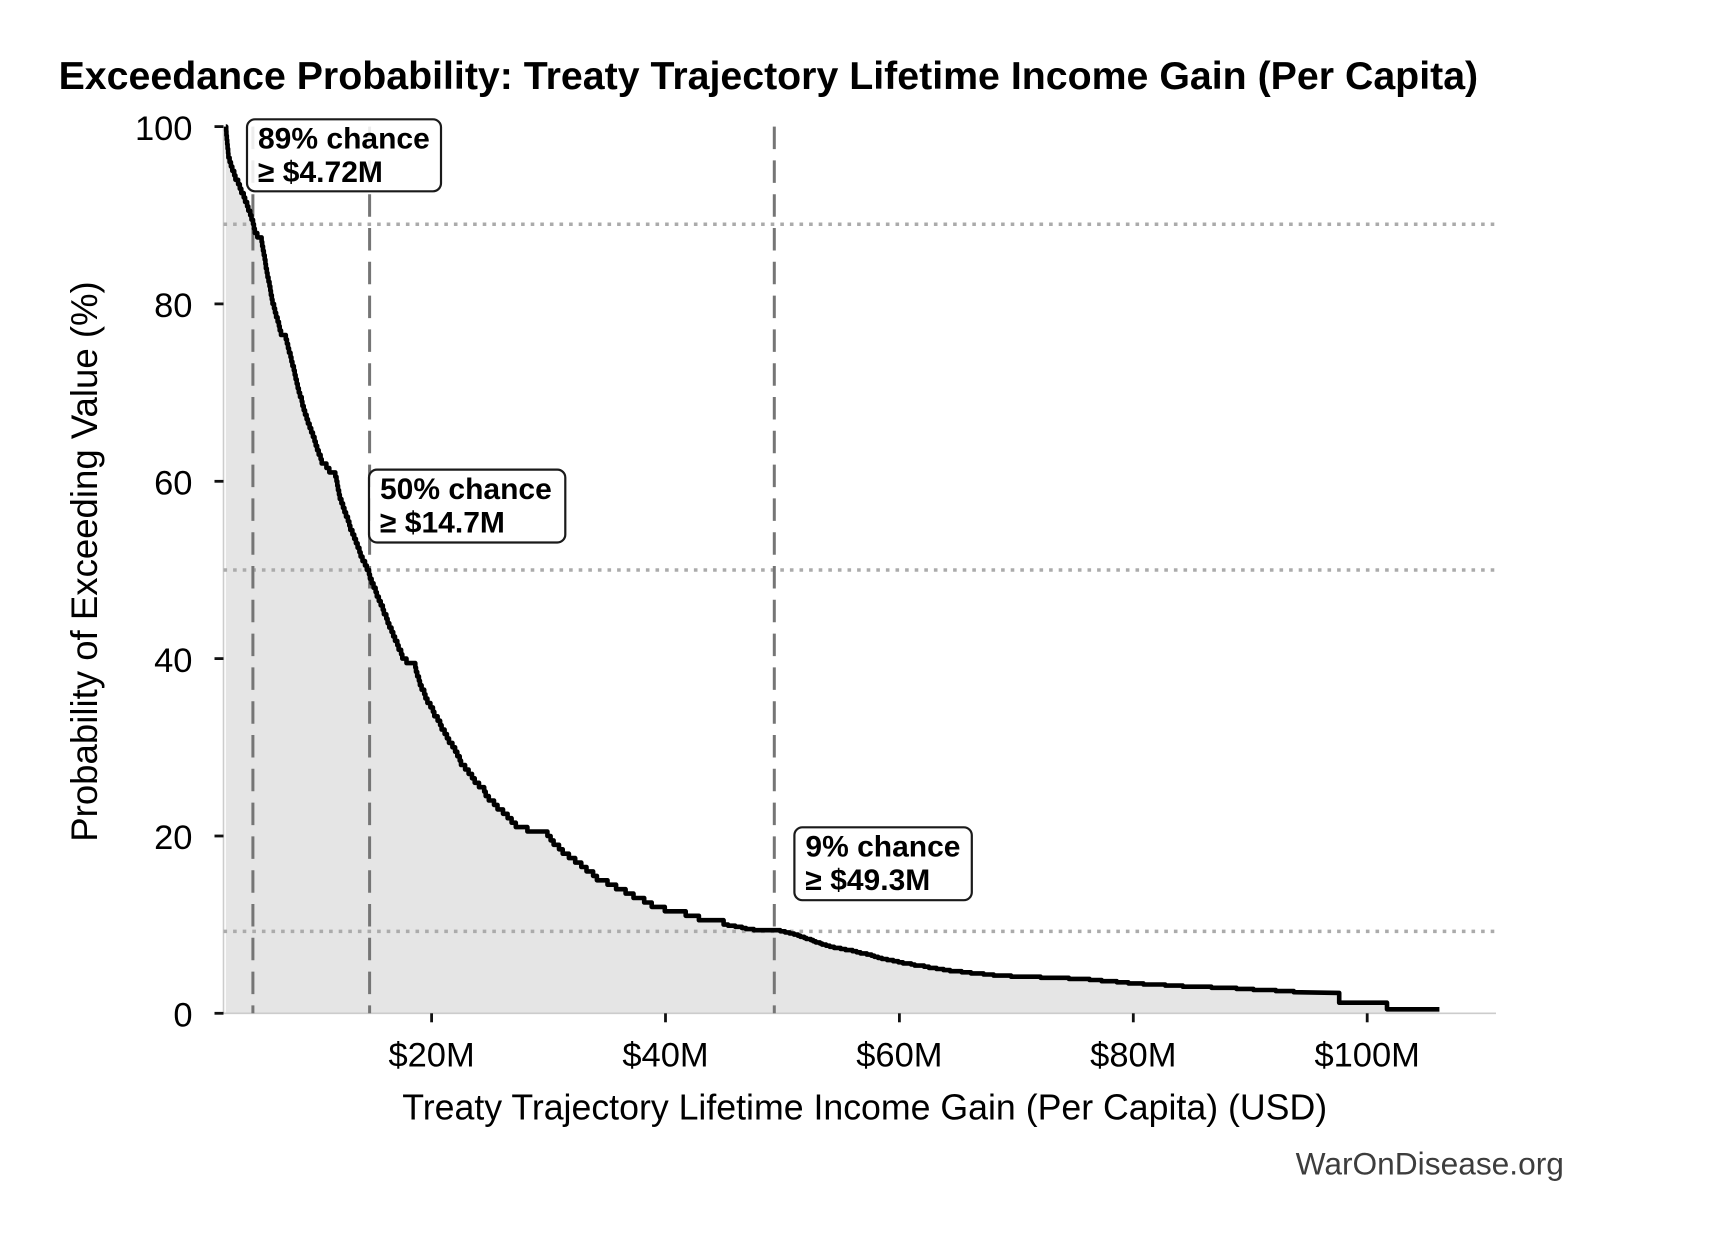 The image size is (1721, 1234). I want to click on svg-text: 0, so click(182, 1016).